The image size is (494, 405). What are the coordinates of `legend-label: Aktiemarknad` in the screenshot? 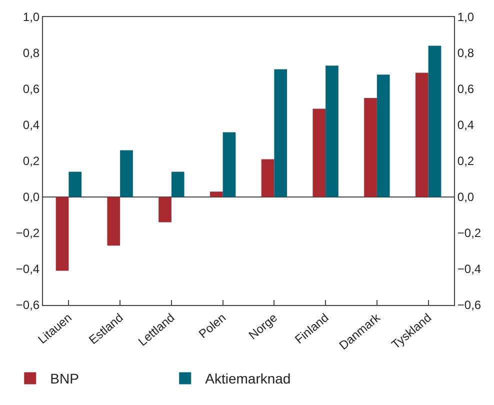 It's located at (248, 378).